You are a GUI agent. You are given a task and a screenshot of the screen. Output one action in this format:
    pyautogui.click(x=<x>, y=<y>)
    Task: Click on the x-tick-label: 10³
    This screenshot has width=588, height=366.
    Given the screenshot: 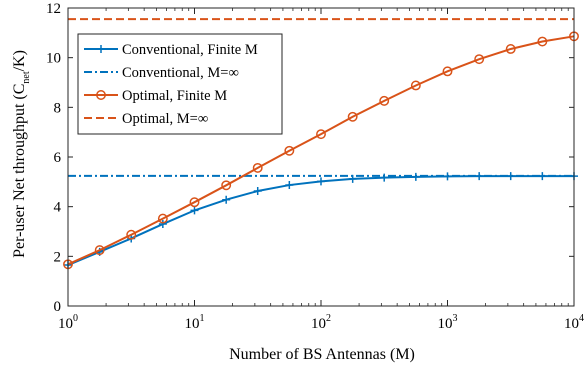 What is the action you would take?
    pyautogui.click(x=448, y=322)
    